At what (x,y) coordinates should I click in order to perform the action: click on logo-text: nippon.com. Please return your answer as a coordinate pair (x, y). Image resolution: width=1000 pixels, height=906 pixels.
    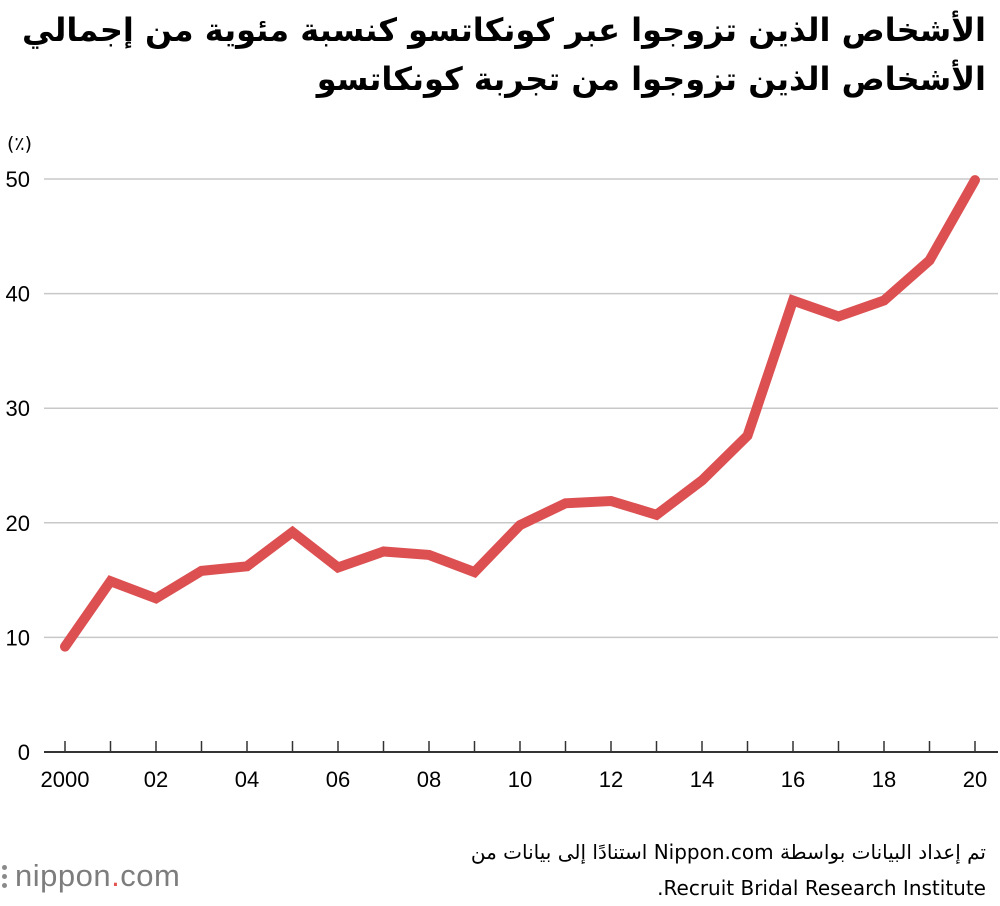
    Looking at the image, I should click on (98, 875).